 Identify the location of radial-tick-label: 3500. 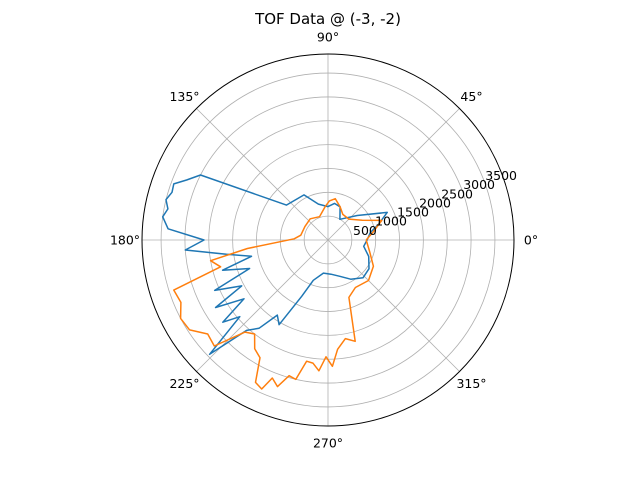
(501, 175).